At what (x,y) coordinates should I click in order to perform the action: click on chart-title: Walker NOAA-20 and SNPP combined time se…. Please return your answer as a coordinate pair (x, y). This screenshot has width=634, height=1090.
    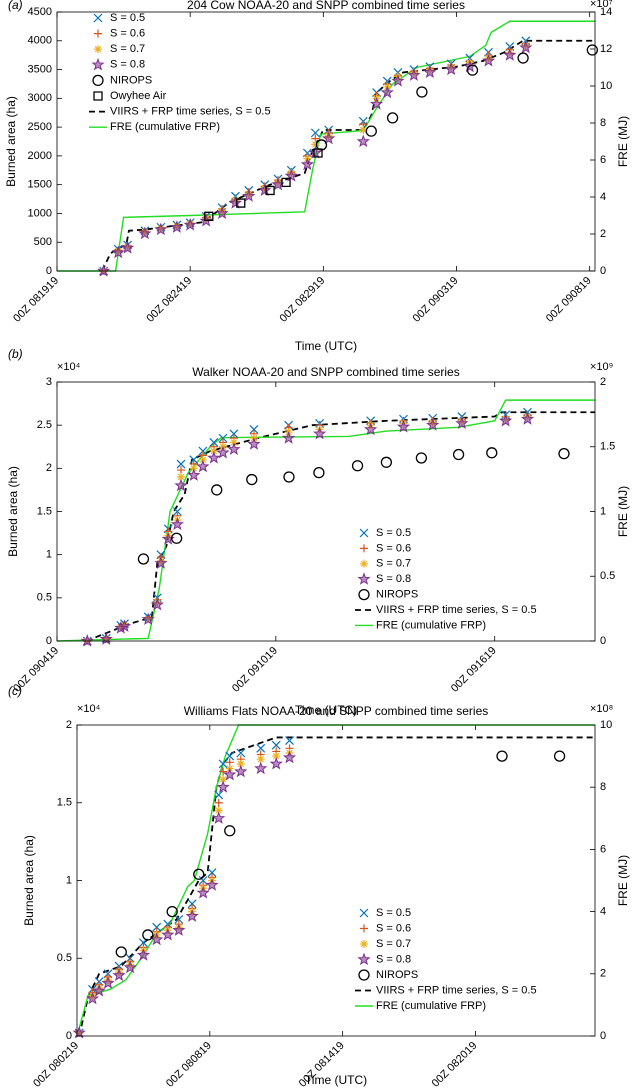
    Looking at the image, I should click on (325, 372).